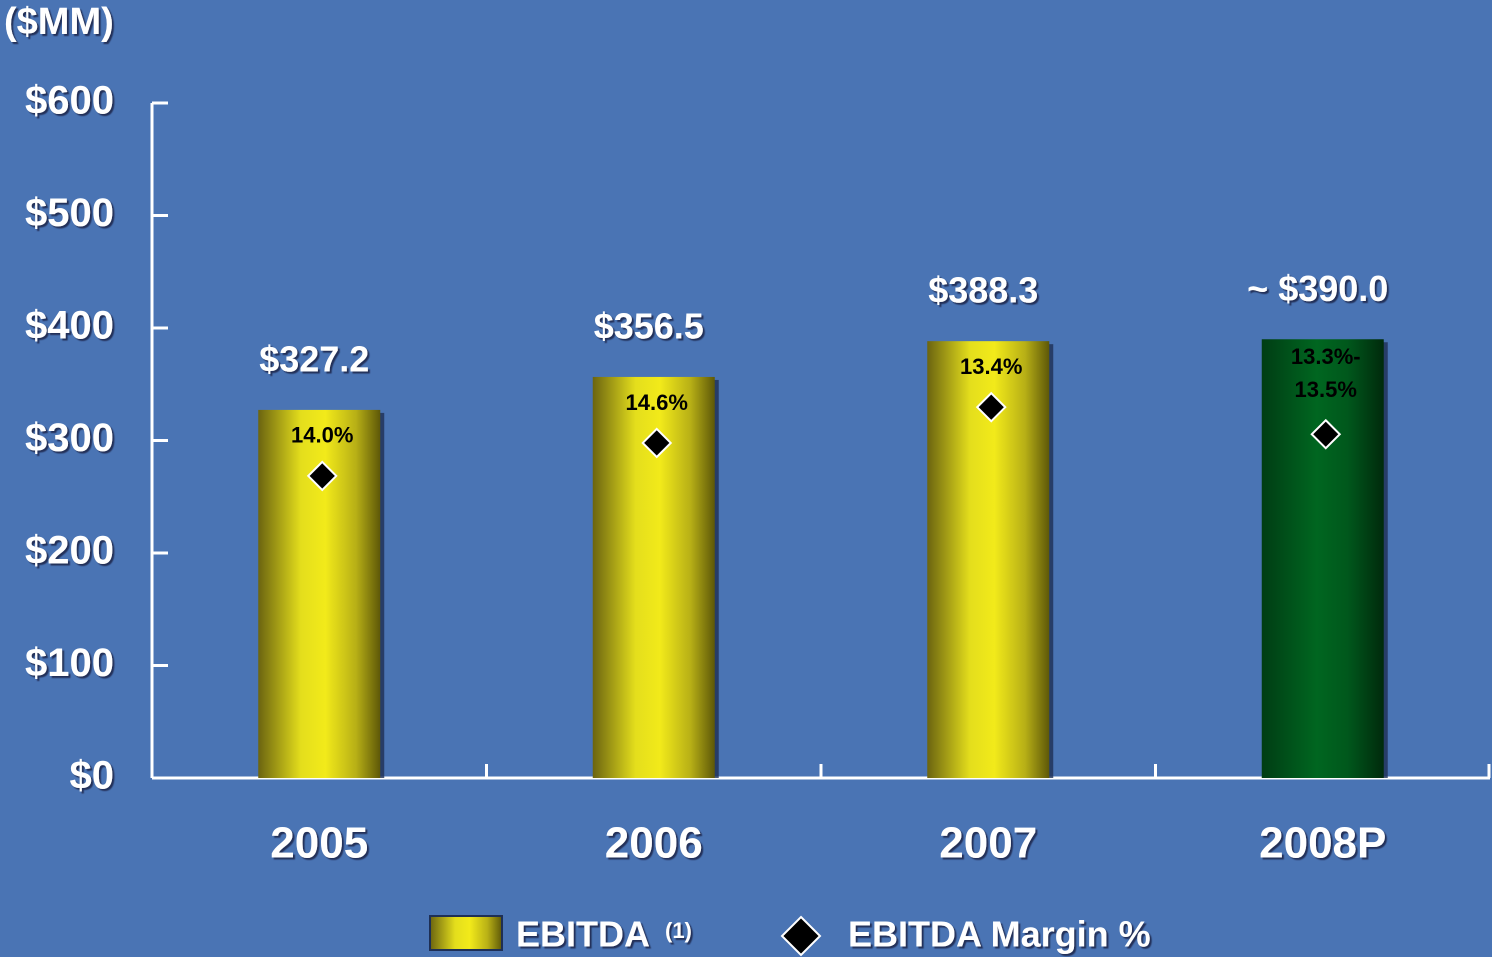  Describe the element at coordinates (69, 213) in the screenshot. I see `y-tick-label: $500` at that location.